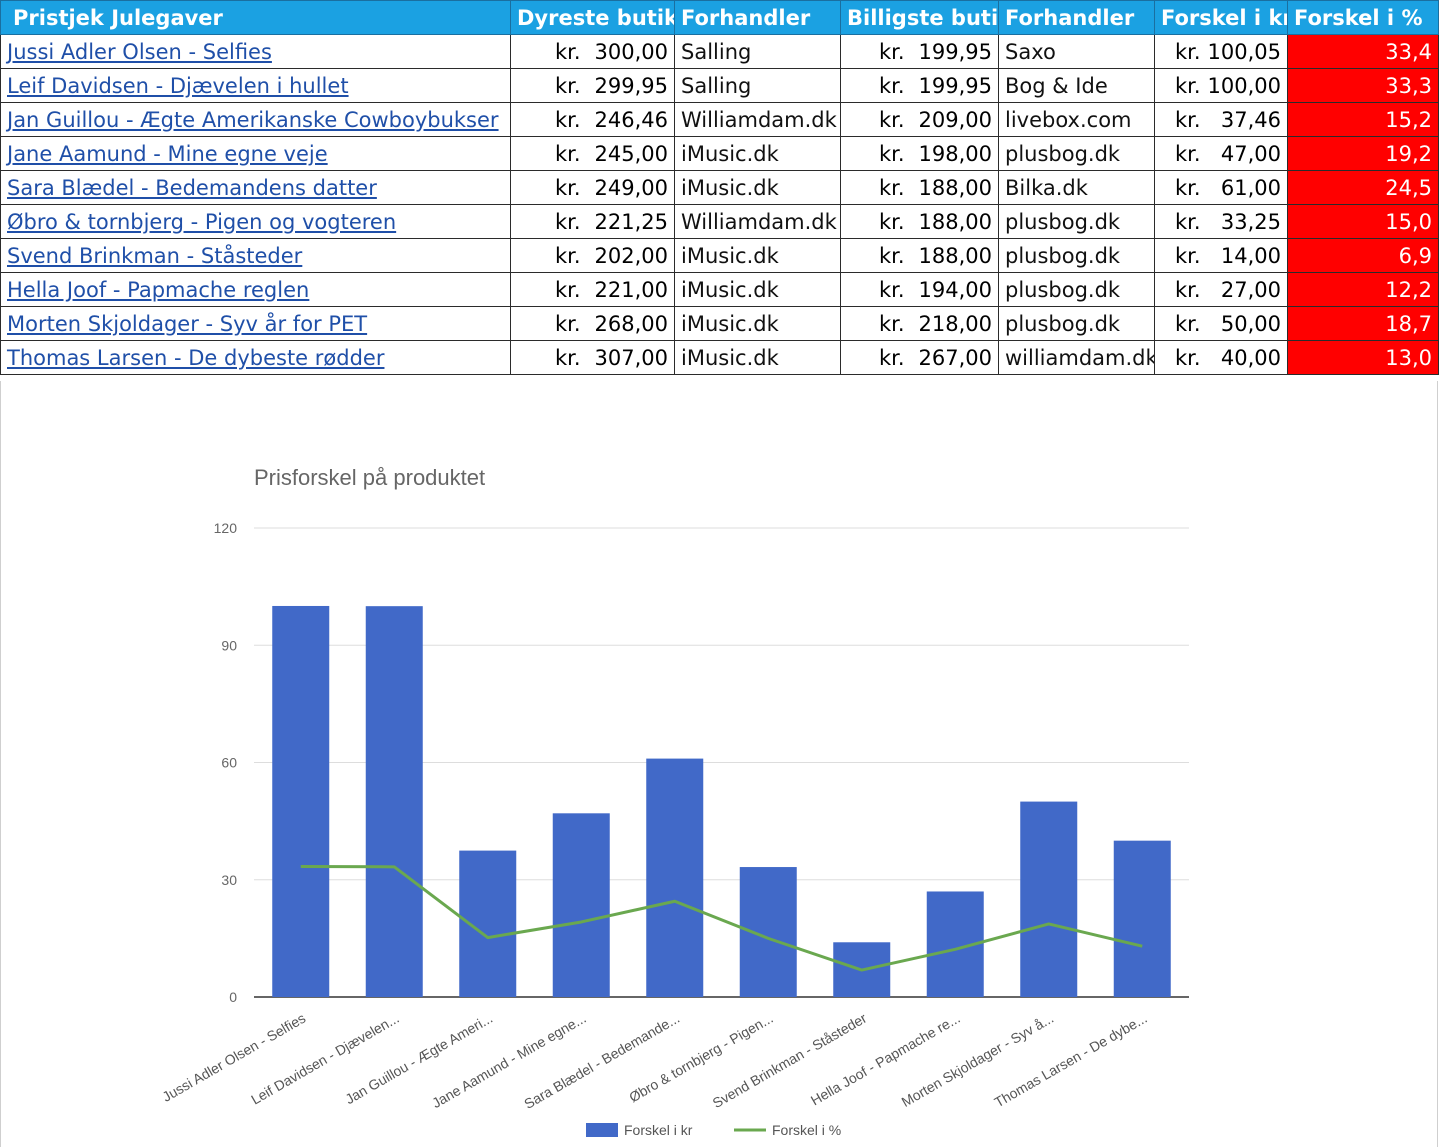 The height and width of the screenshot is (1147, 1440). Describe the element at coordinates (592, 17) in the screenshot. I see `header-dyreste: Dyreste butik` at that location.